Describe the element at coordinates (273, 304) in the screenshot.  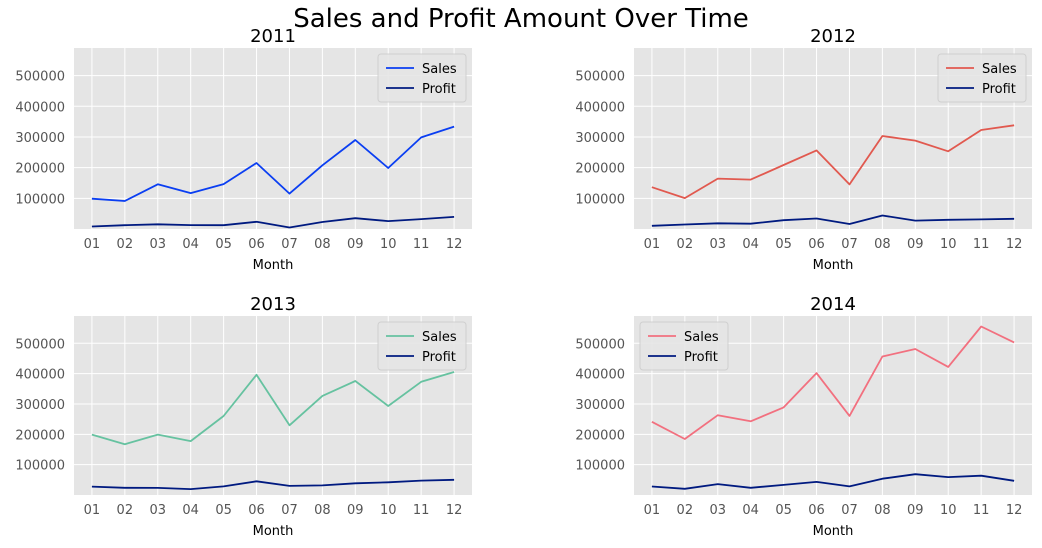
I see `subplot-title: 2013` at that location.